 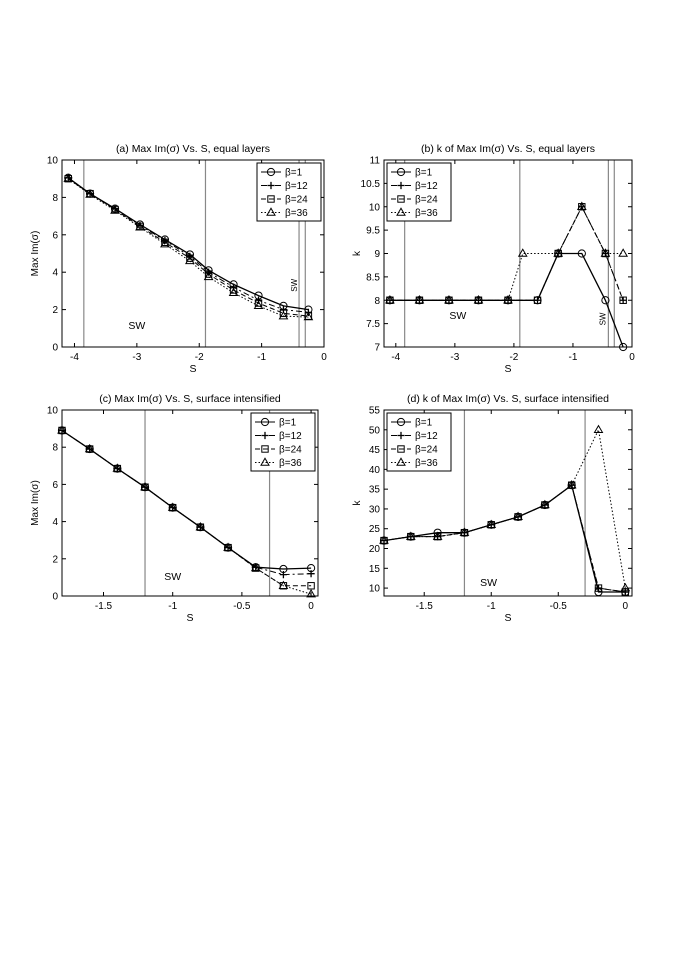 I want to click on y-axis-label: k, so click(x=357, y=253).